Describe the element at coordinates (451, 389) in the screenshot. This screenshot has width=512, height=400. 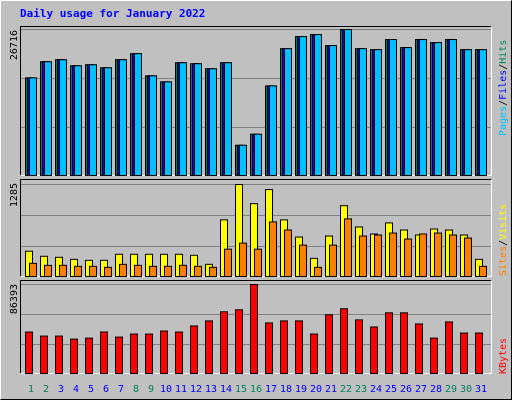
I see `x-tick-label: 29` at that location.